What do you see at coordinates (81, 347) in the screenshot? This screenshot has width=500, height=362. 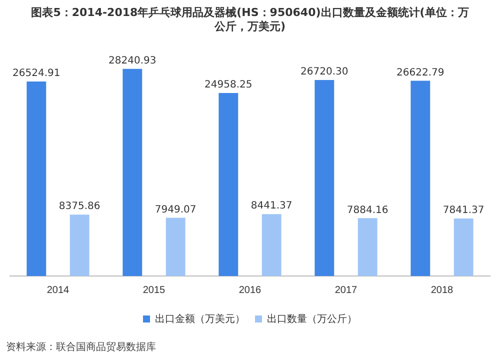 I see `text: 资料来源：联合国商品贸易数据库` at bounding box center [81, 347].